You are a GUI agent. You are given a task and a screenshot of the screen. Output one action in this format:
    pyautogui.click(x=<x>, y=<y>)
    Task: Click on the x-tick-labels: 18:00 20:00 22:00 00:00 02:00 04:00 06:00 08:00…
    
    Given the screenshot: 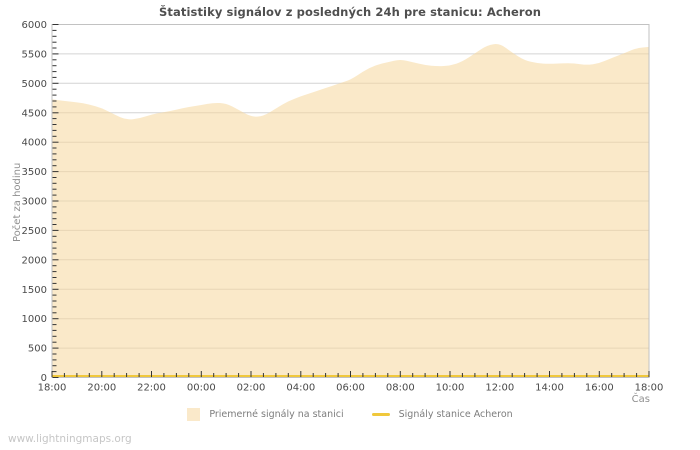 What is the action you would take?
    pyautogui.click(x=351, y=388)
    